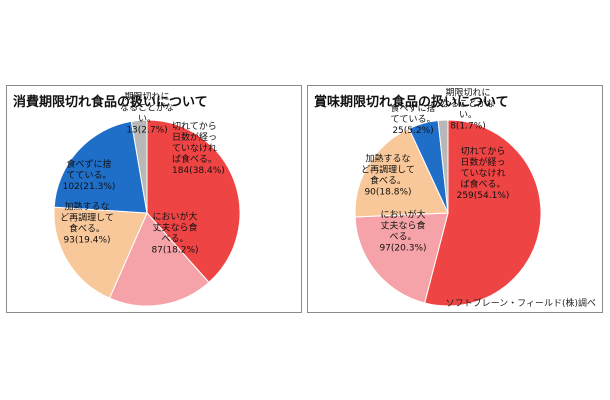 This screenshot has height=400, width=610. I want to click on slice-label: 加熱するなど再調理して食べる。 93(19.4%), so click(87, 223).